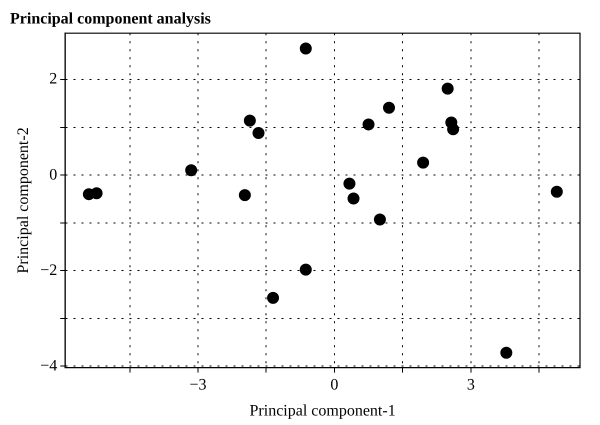 The width and height of the screenshot is (600, 425). What do you see at coordinates (110, 19) in the screenshot?
I see `chart-title: Principal component analysis` at bounding box center [110, 19].